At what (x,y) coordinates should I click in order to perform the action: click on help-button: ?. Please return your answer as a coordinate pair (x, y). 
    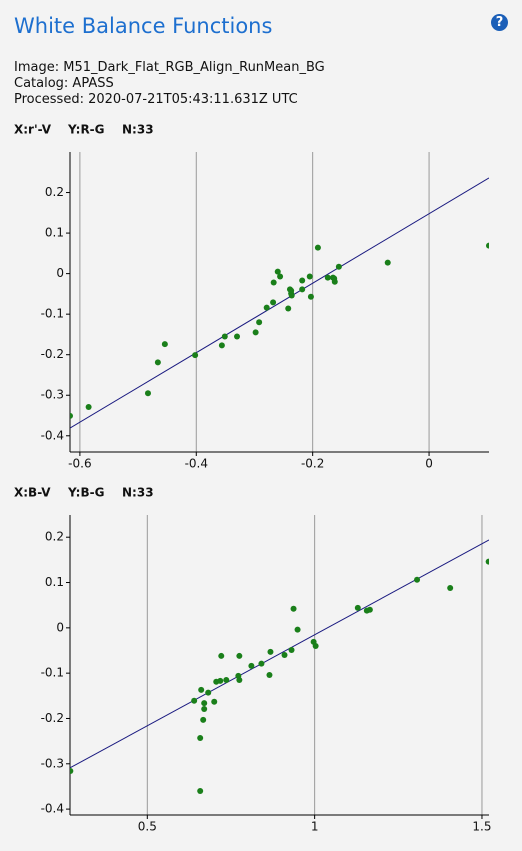
    Looking at the image, I should click on (499, 22).